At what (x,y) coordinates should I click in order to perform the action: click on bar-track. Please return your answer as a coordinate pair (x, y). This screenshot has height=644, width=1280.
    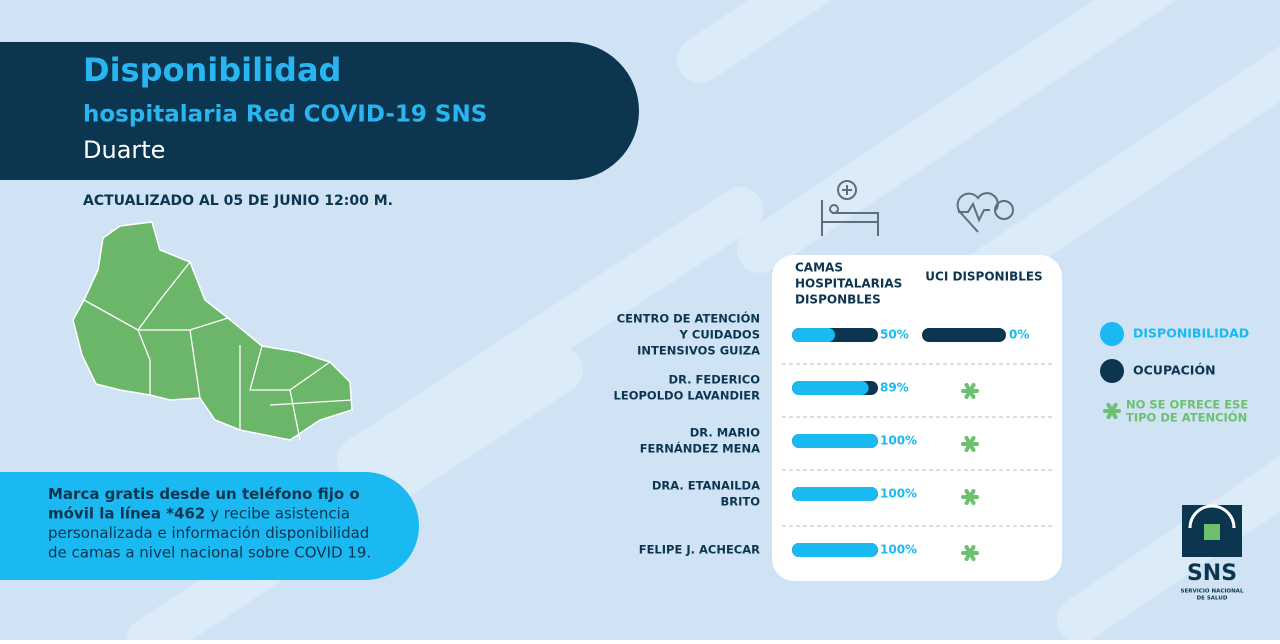
    Looking at the image, I should click on (964, 335).